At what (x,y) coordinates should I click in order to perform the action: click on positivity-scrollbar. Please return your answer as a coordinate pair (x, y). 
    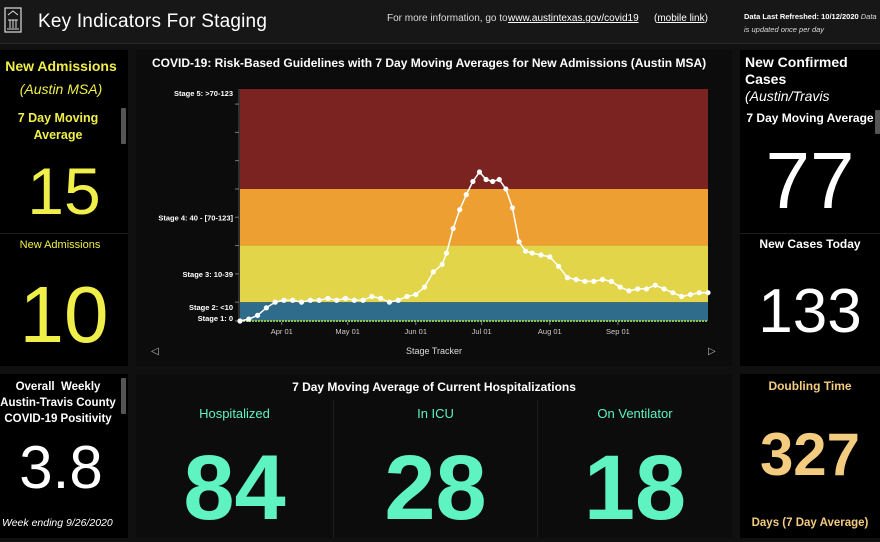
    Looking at the image, I should click on (123, 396).